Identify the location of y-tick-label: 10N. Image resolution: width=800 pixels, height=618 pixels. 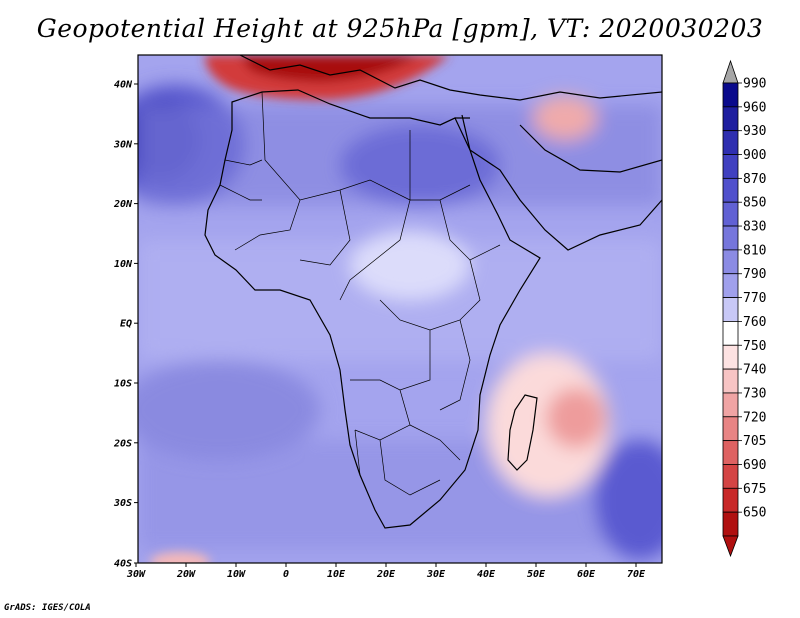
(123, 264).